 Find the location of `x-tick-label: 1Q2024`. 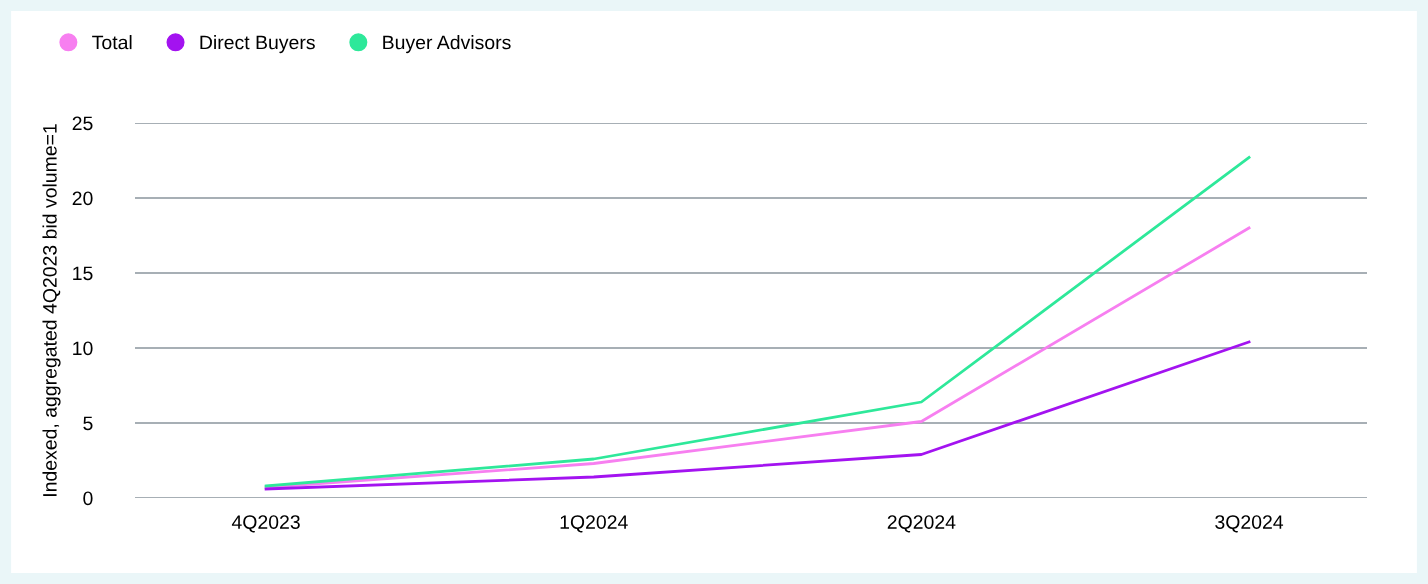

x-tick-label: 1Q2024 is located at coordinates (594, 524).